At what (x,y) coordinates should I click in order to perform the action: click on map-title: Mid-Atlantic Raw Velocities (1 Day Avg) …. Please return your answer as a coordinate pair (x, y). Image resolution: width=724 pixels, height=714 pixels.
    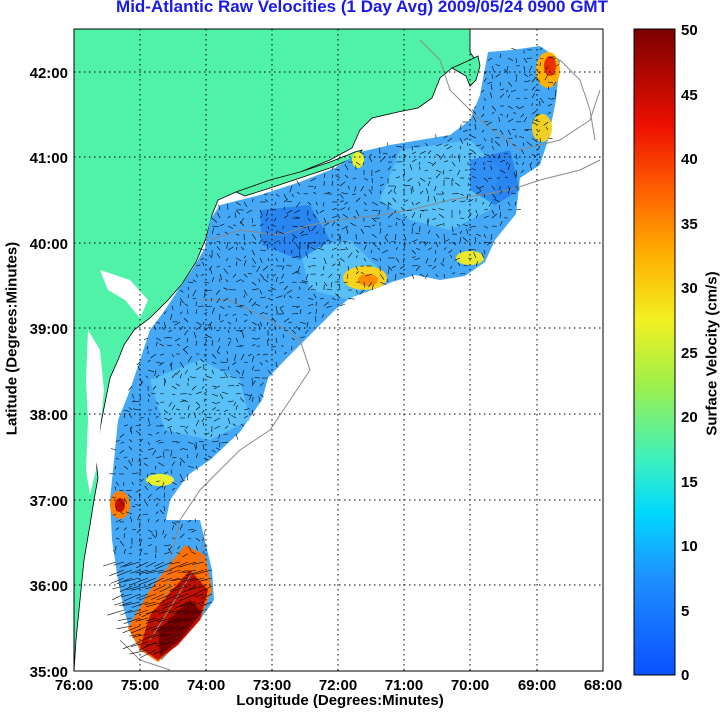
    Looking at the image, I should click on (362, 8).